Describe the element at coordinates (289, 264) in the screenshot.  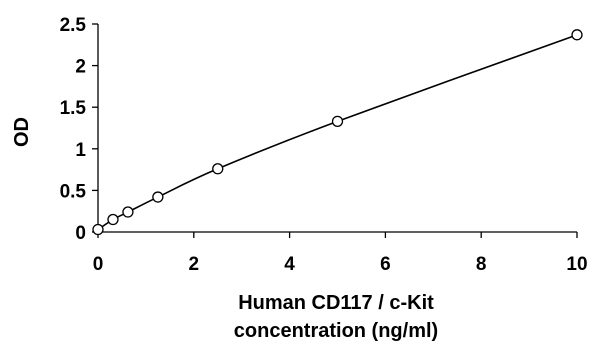
I see `x-tick-label: 4` at that location.